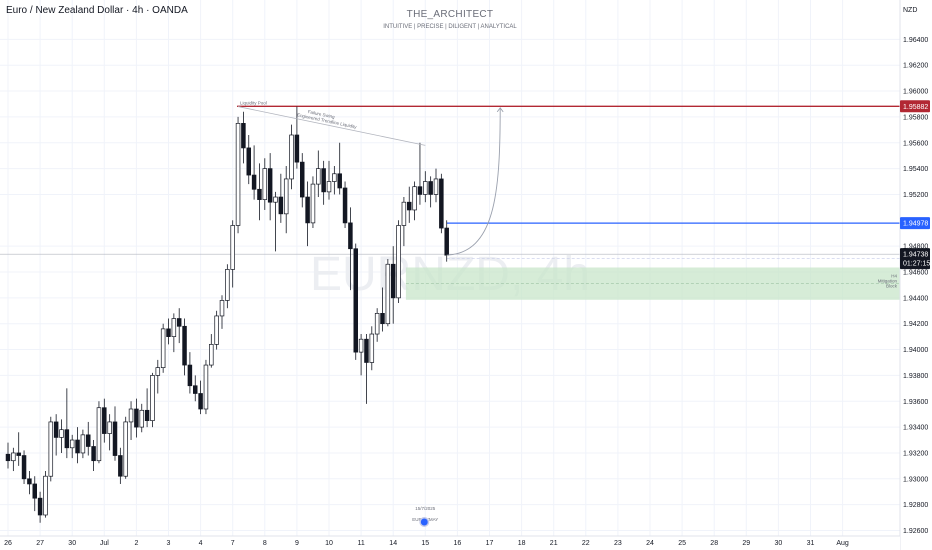 This screenshot has height=550, width=932. What do you see at coordinates (650, 543) in the screenshot?
I see `time-tick-label: 24` at bounding box center [650, 543].